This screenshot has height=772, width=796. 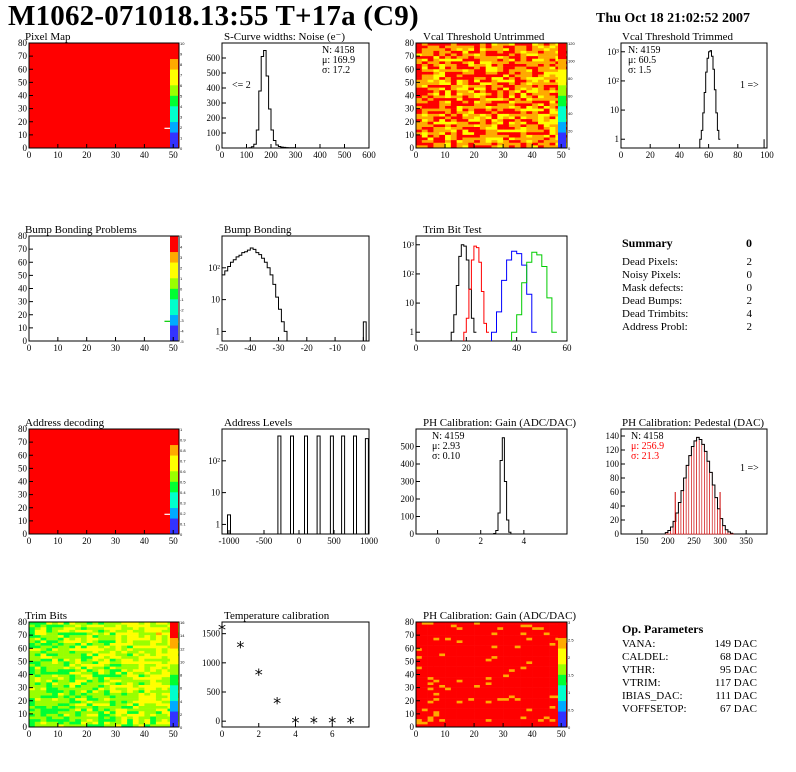 What do you see at coordinates (23, 482) in the screenshot?
I see `y-tick-label: 40` at bounding box center [23, 482].